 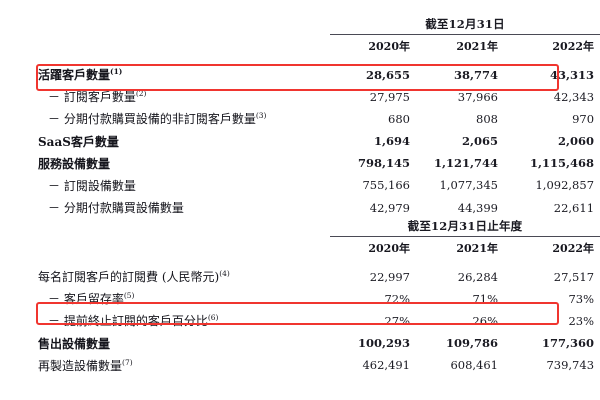 I want to click on cell-2022: 1,115,468, so click(x=562, y=163).